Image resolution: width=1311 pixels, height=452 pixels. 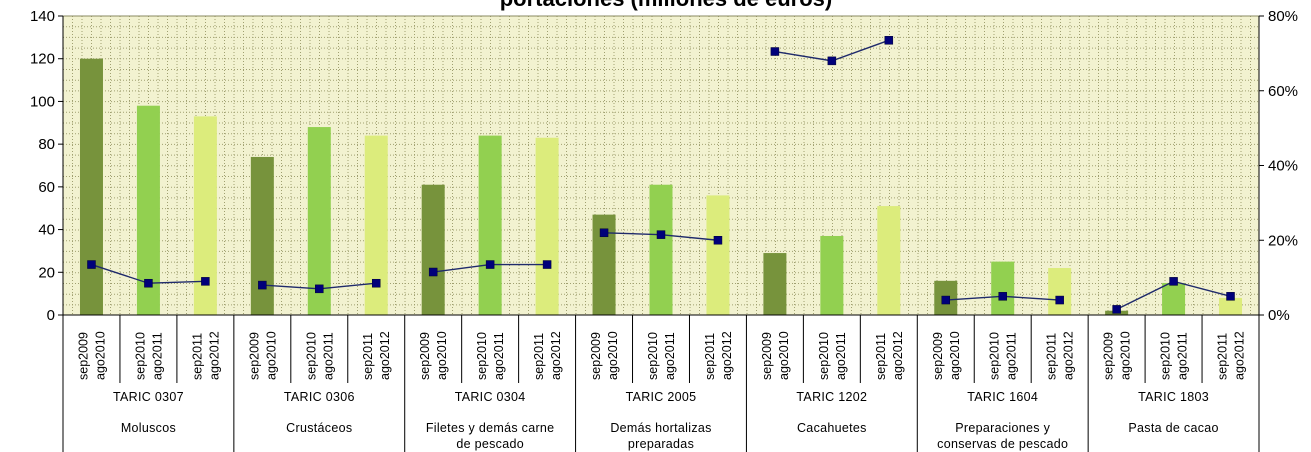 What do you see at coordinates (46, 187) in the screenshot?
I see `y-left-tick-label: 60` at bounding box center [46, 187].